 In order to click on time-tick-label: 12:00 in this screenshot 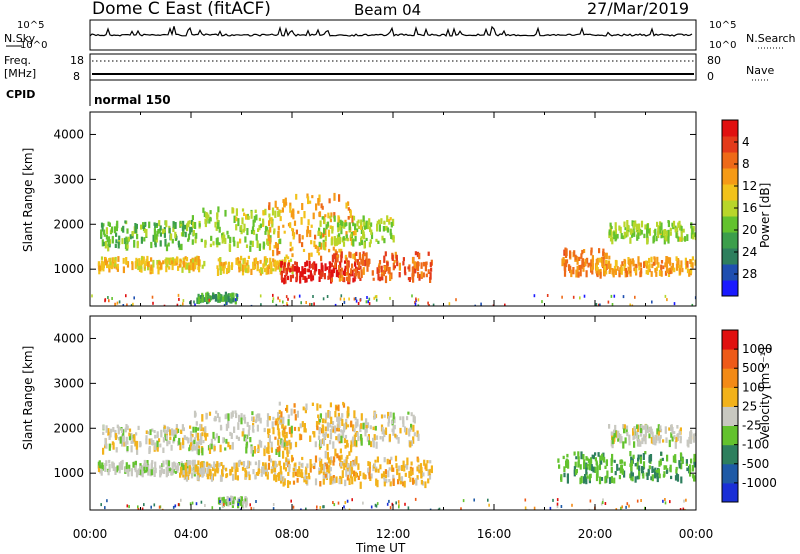, I will do `click(393, 534)`.